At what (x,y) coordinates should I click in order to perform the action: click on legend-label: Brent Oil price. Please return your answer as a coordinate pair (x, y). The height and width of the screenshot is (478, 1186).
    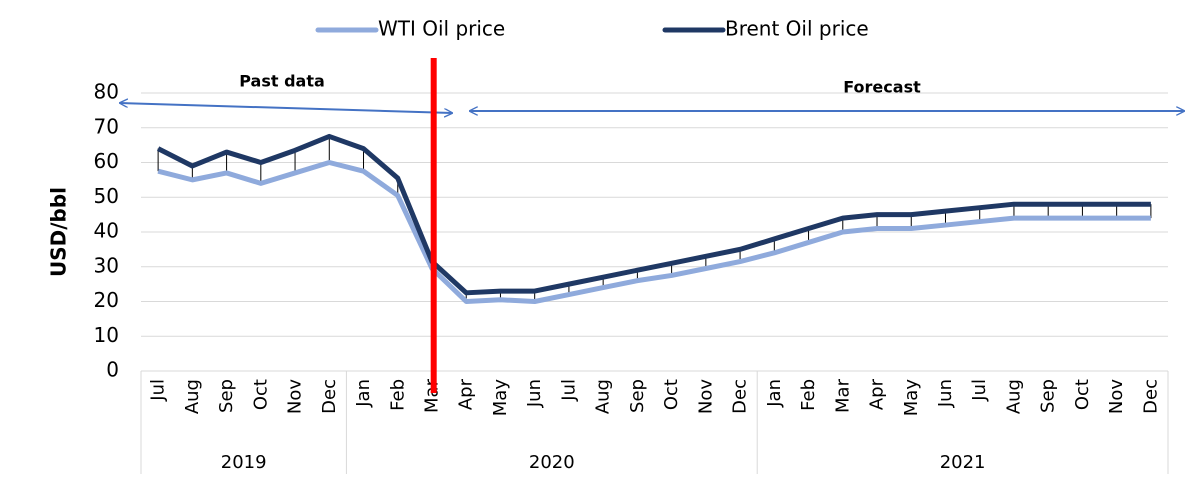
    Looking at the image, I should click on (797, 29).